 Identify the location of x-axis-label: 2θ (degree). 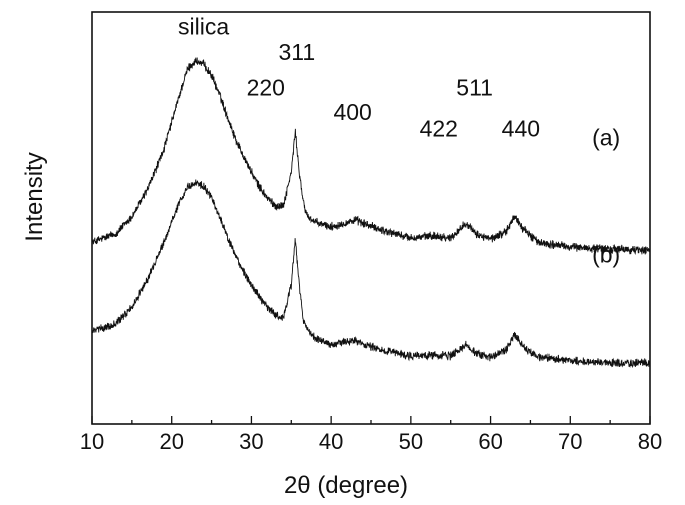
(346, 485).